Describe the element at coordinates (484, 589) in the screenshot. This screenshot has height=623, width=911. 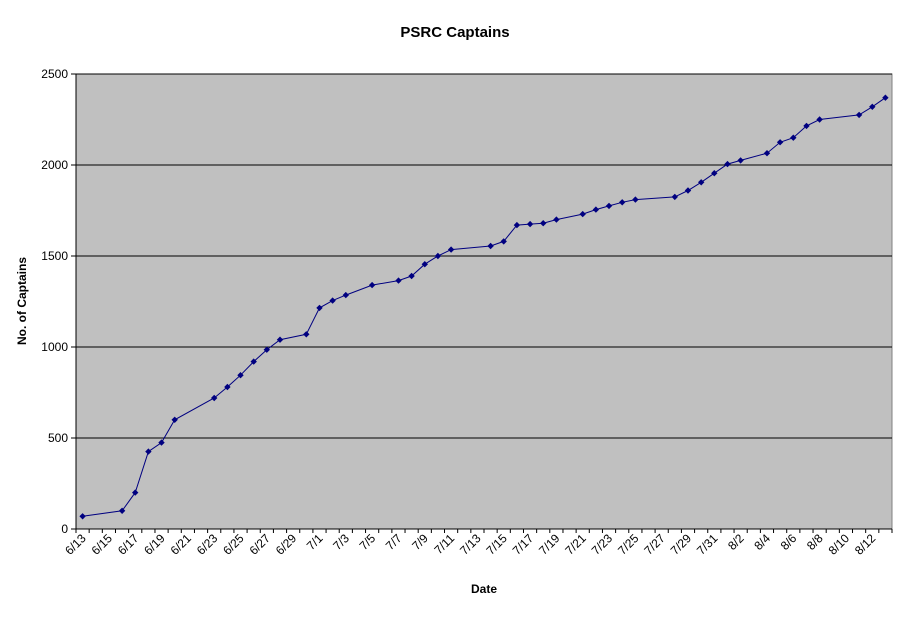
I see `x-axis-title: Date` at that location.